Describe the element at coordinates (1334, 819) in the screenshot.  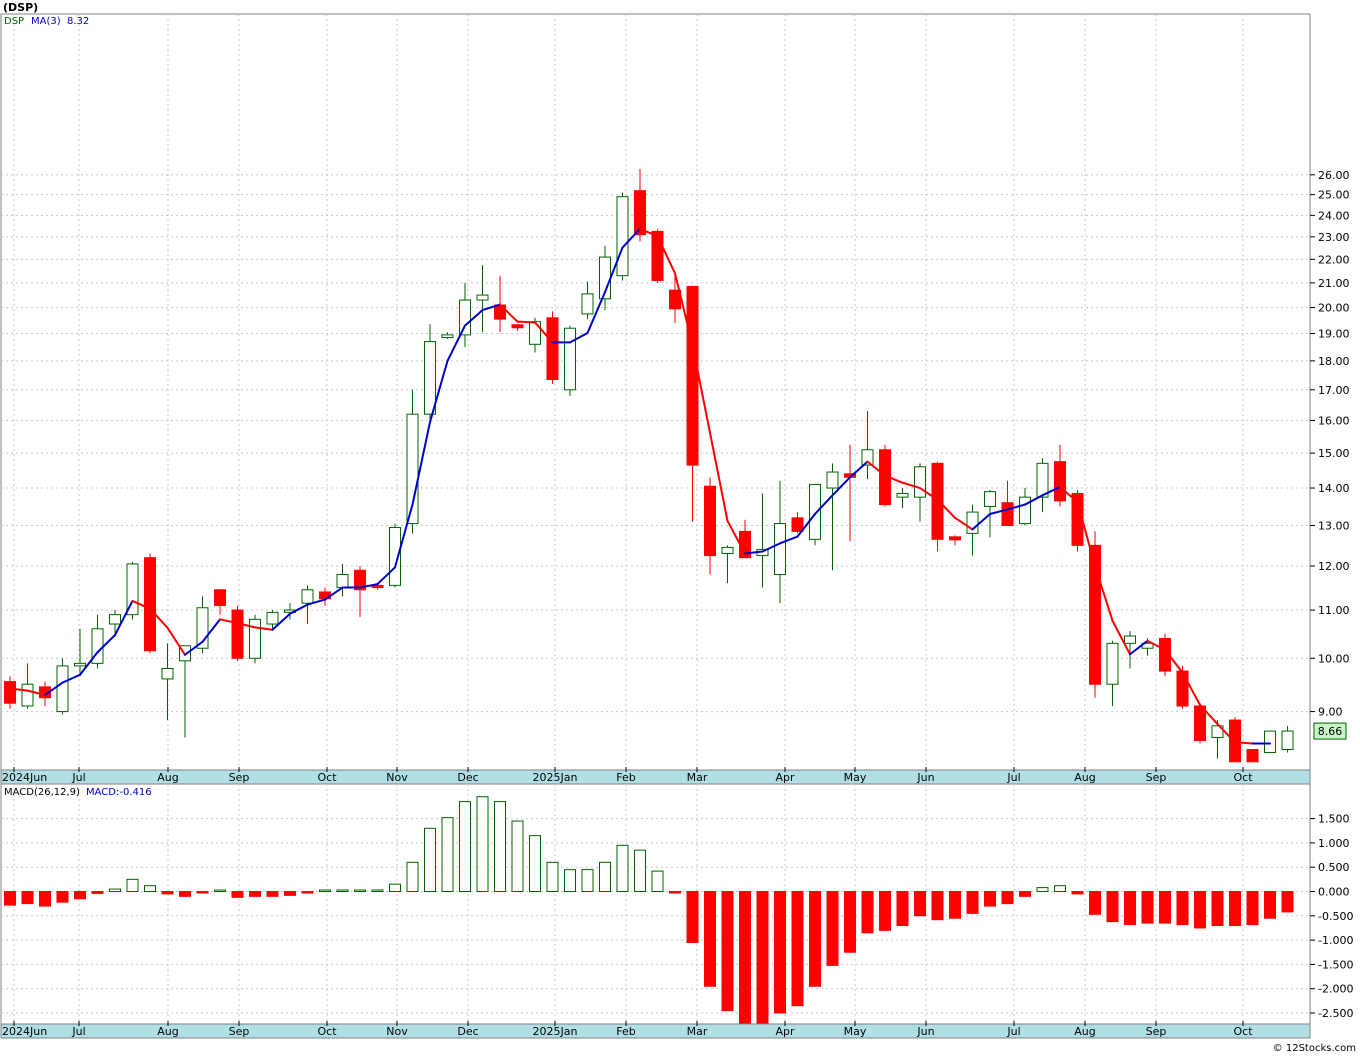
I see `macd-y-tick-label: 1.500` at that location.